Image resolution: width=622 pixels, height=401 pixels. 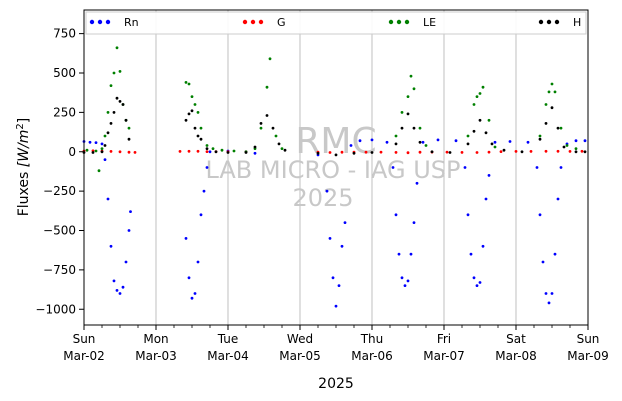 I want to click on legend-label-le: LE, so click(x=429, y=22).